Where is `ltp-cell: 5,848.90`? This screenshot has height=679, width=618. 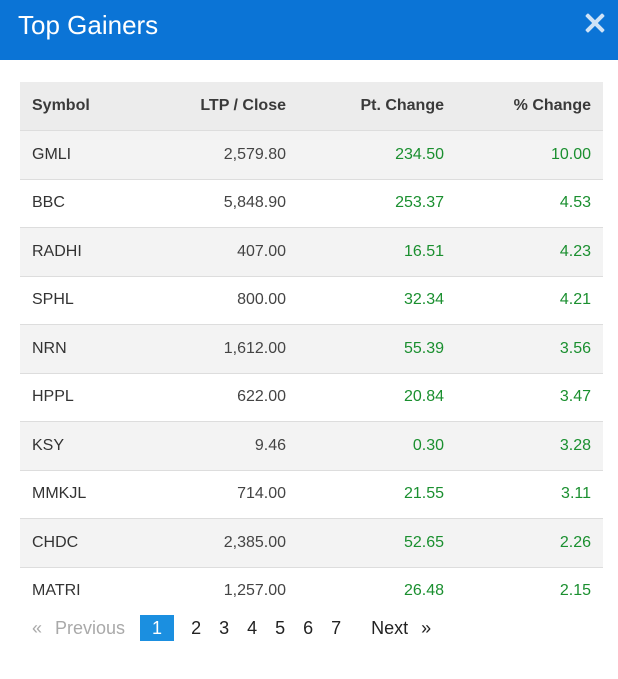 ltp-cell: 5,848.90 is located at coordinates (223, 203).